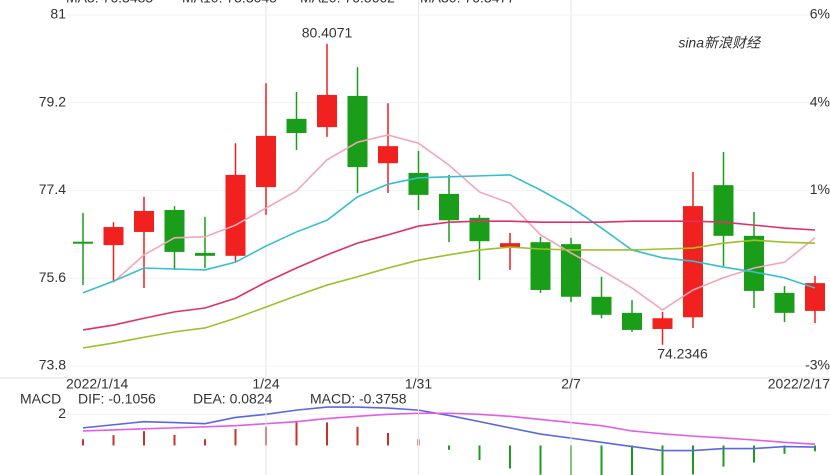 The width and height of the screenshot is (830, 475). I want to click on macd-legend: MACD: -0.3758, so click(358, 399).